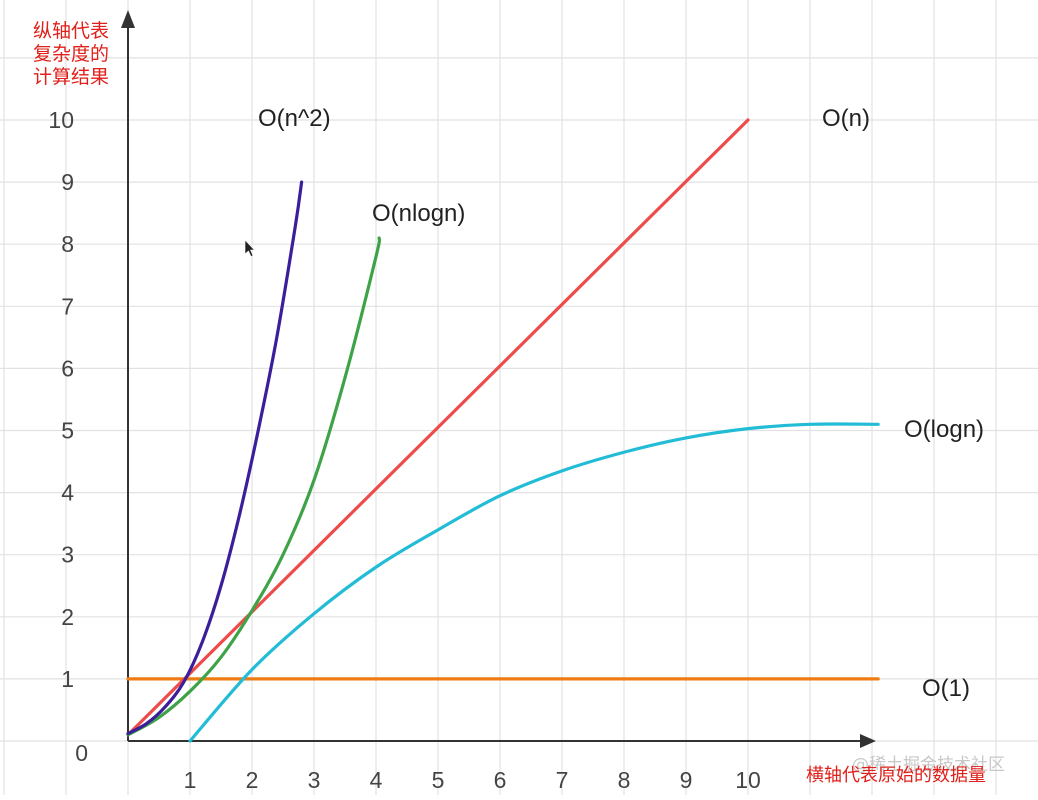 This screenshot has height=800, width=1038. What do you see at coordinates (71, 31) in the screenshot?
I see `y-axis-label-line-1: 纵轴代表` at bounding box center [71, 31].